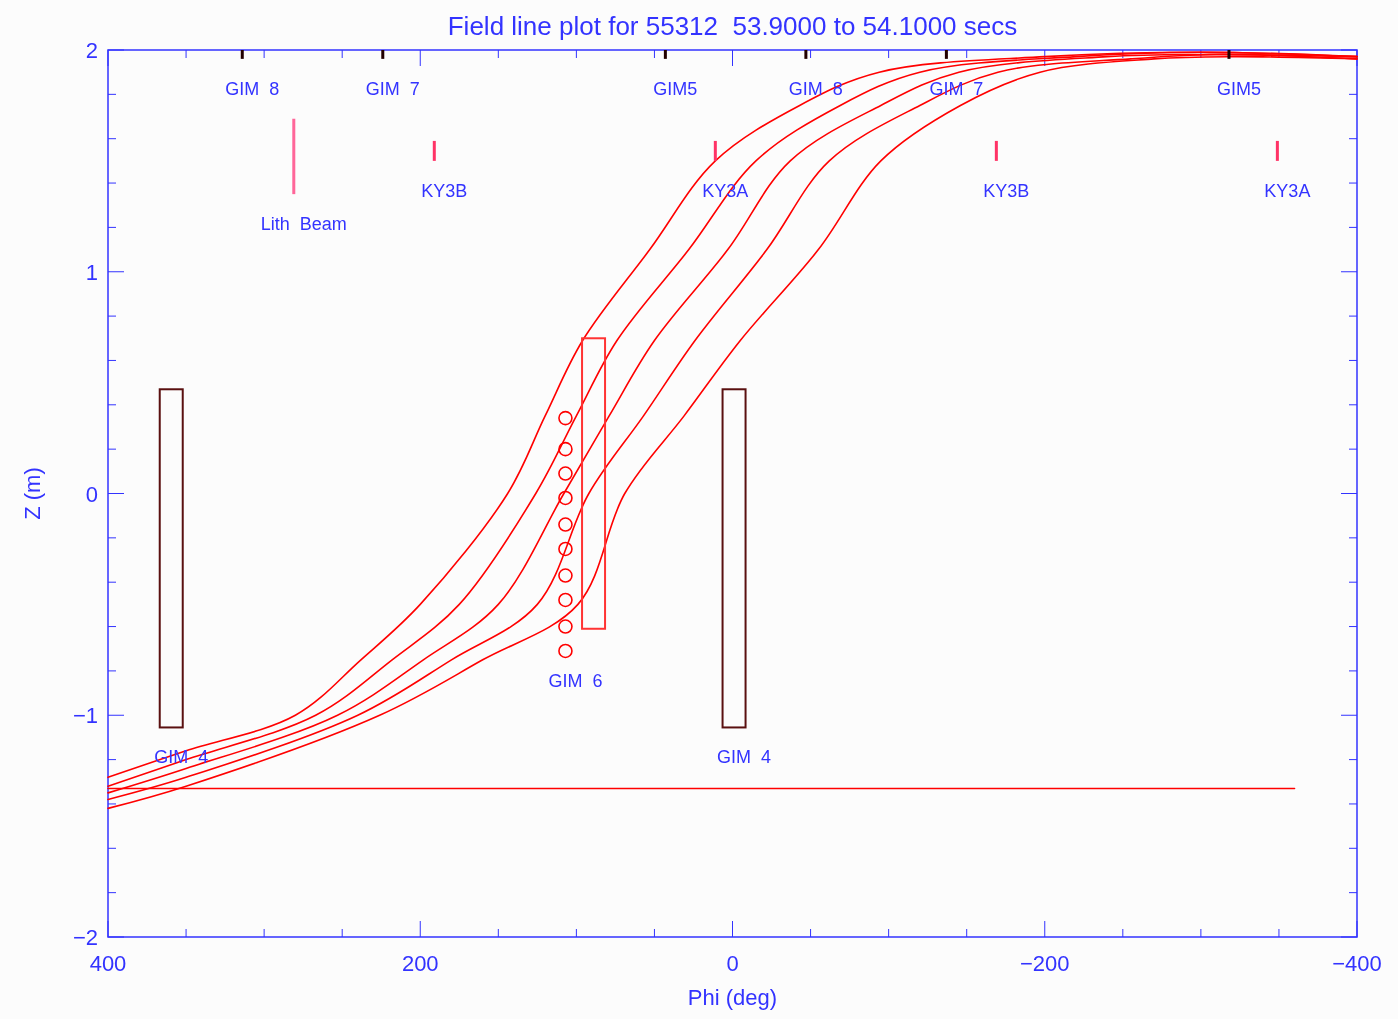  I want to click on annotation: GIM 6, so click(575, 680).